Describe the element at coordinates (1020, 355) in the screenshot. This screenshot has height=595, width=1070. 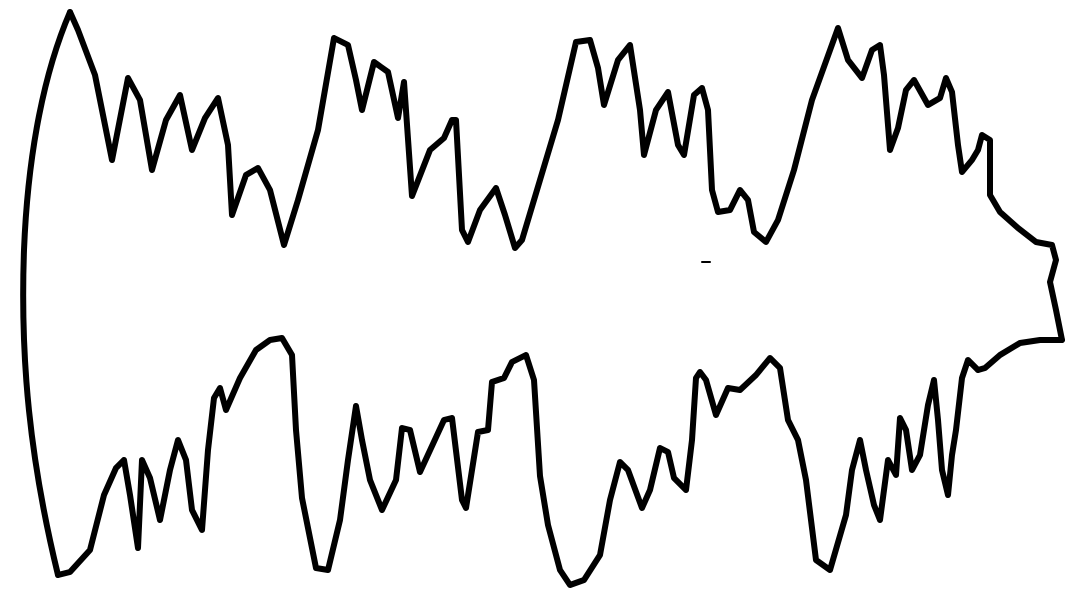
I see `right-tip-stroke` at that location.